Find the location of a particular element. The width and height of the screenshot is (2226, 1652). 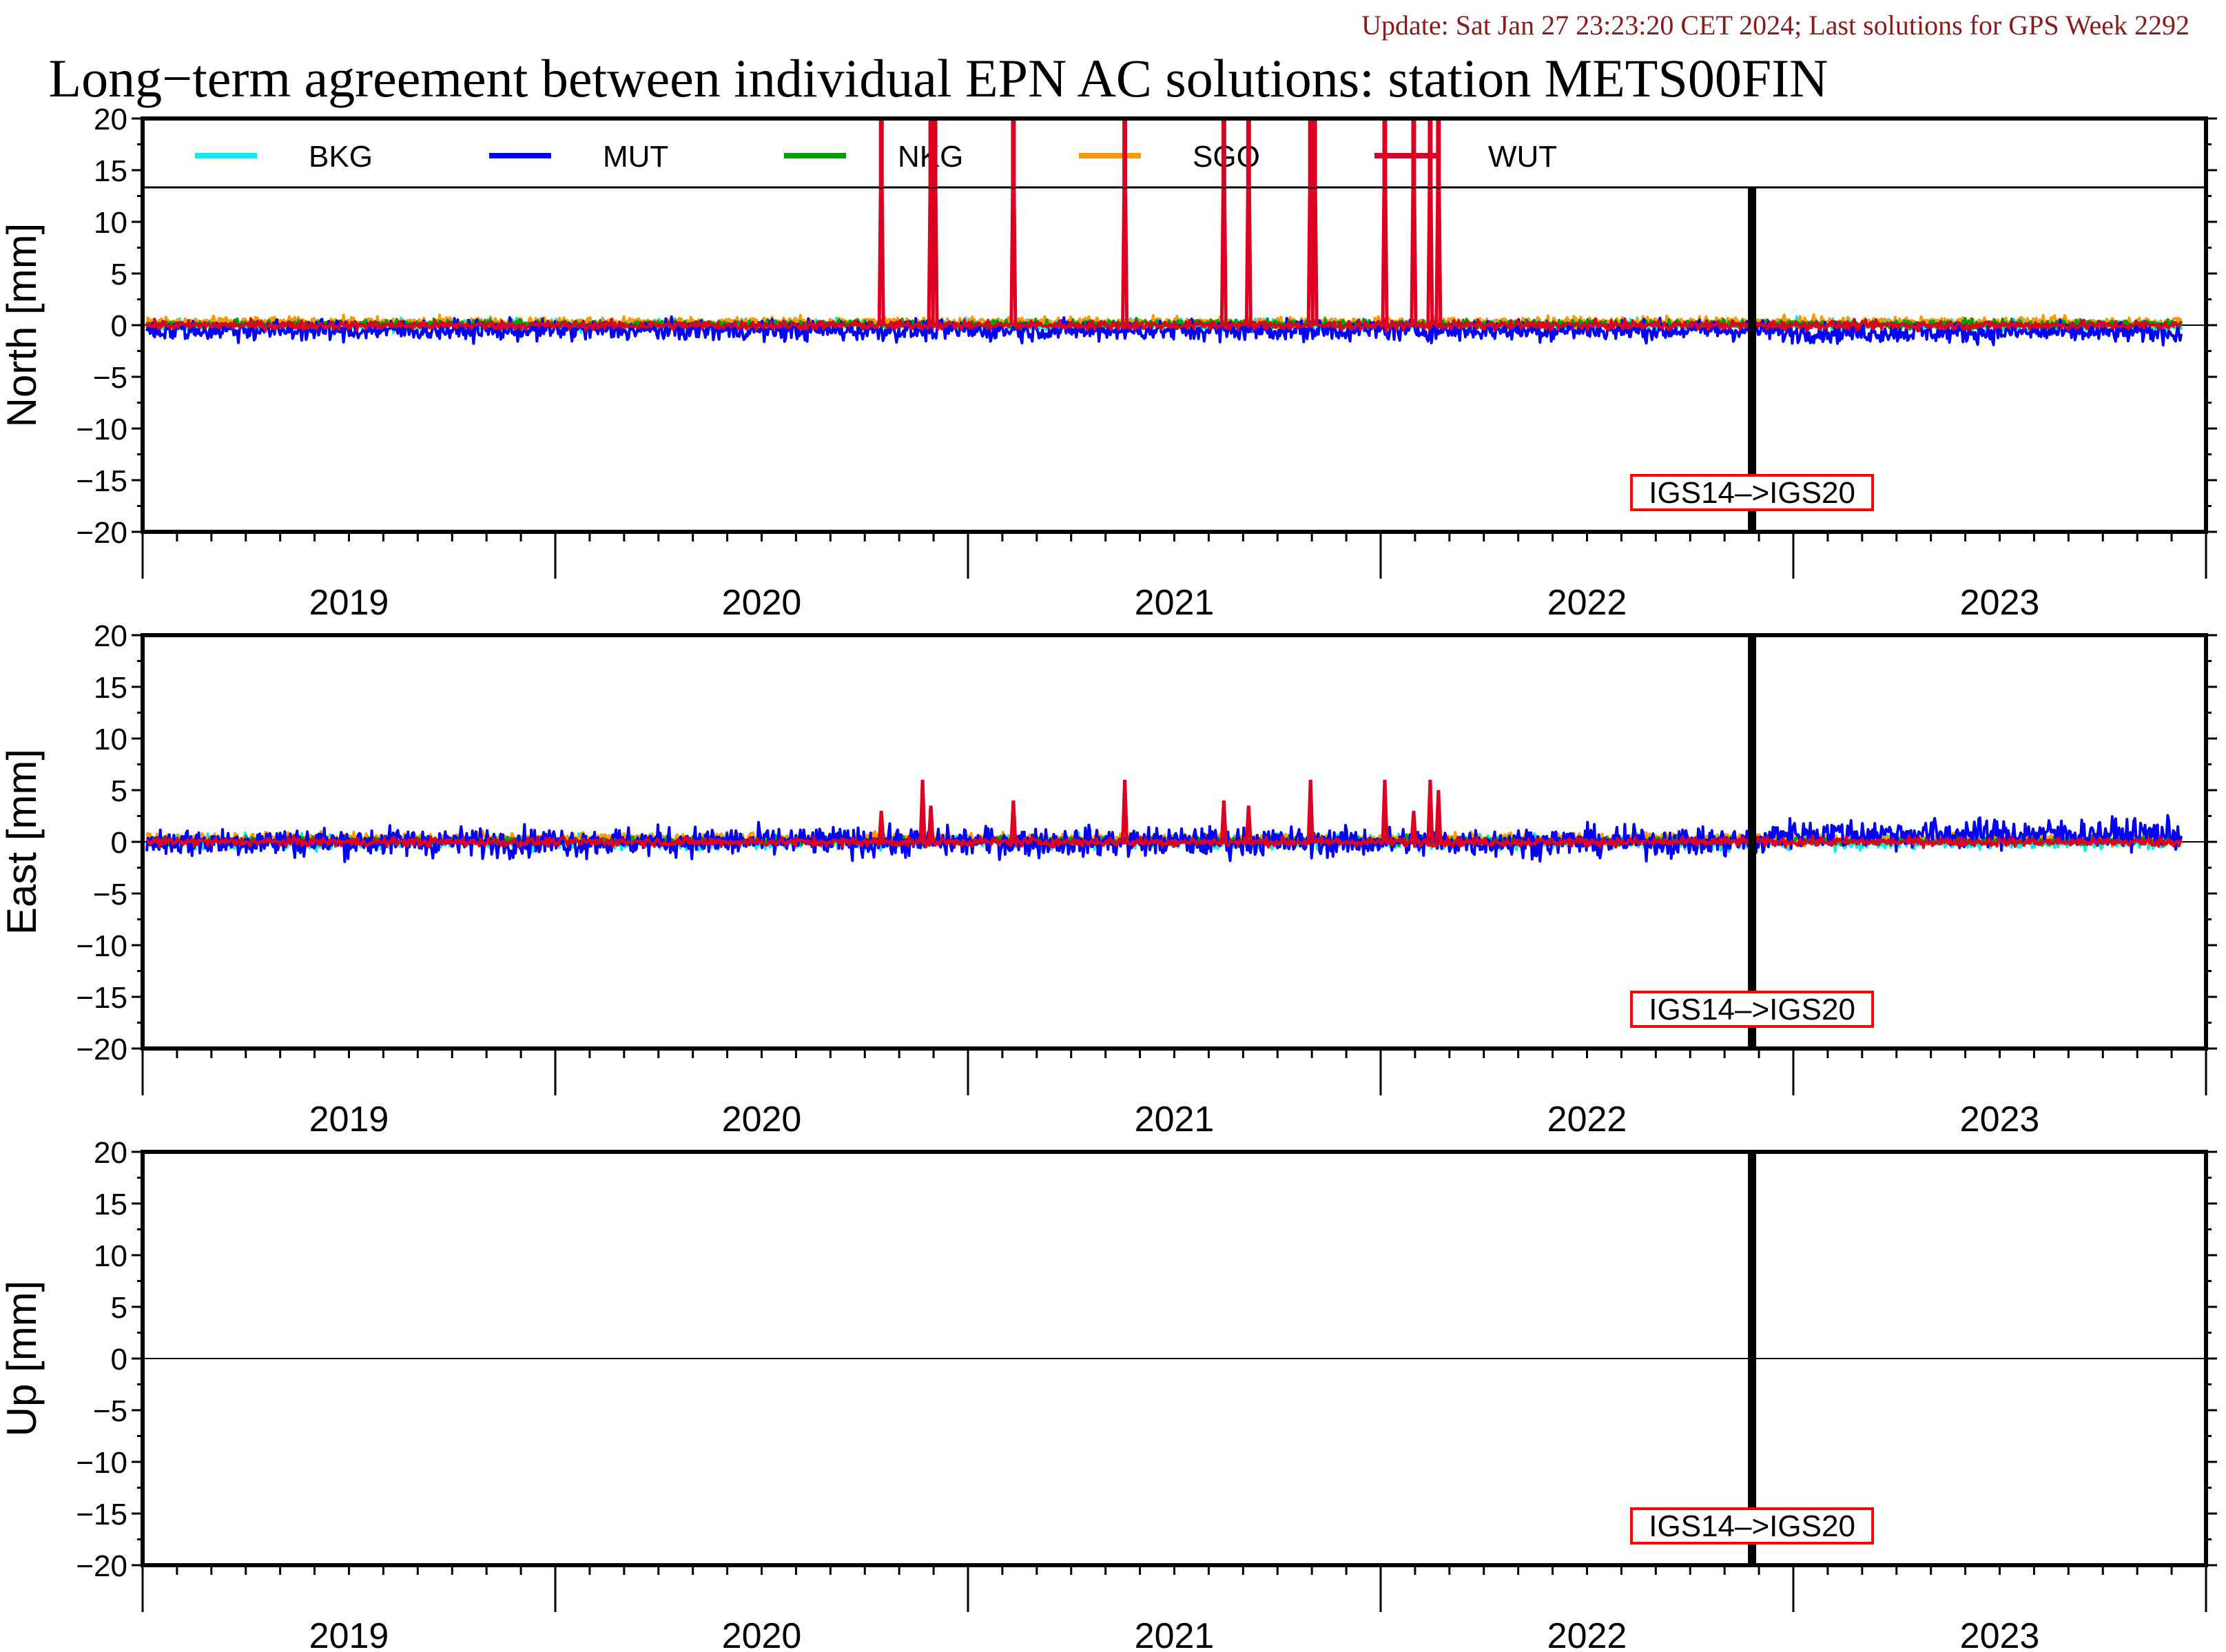

legend-background is located at coordinates (1174, 152).